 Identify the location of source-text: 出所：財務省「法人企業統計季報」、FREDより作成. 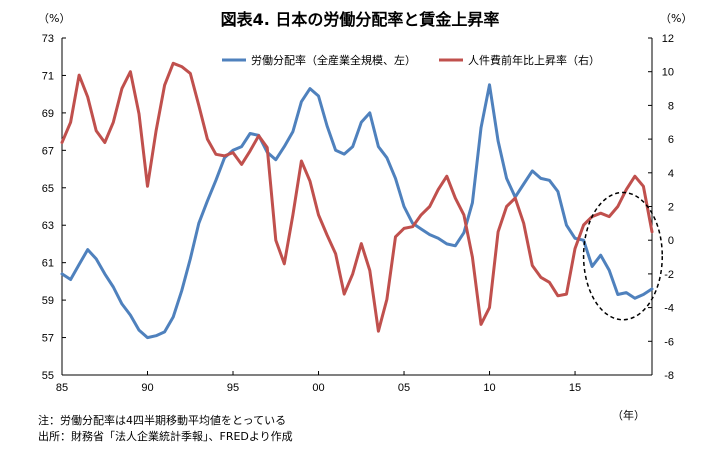
(165, 436).